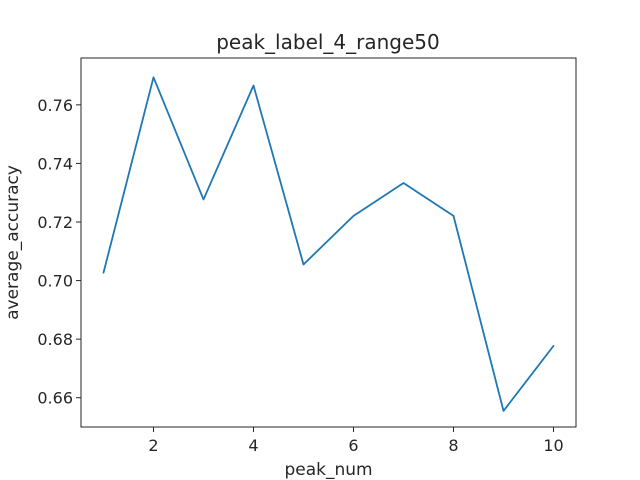 This screenshot has height=480, width=640. Describe the element at coordinates (453, 445) in the screenshot. I see `x-tick-label: 8` at that location.